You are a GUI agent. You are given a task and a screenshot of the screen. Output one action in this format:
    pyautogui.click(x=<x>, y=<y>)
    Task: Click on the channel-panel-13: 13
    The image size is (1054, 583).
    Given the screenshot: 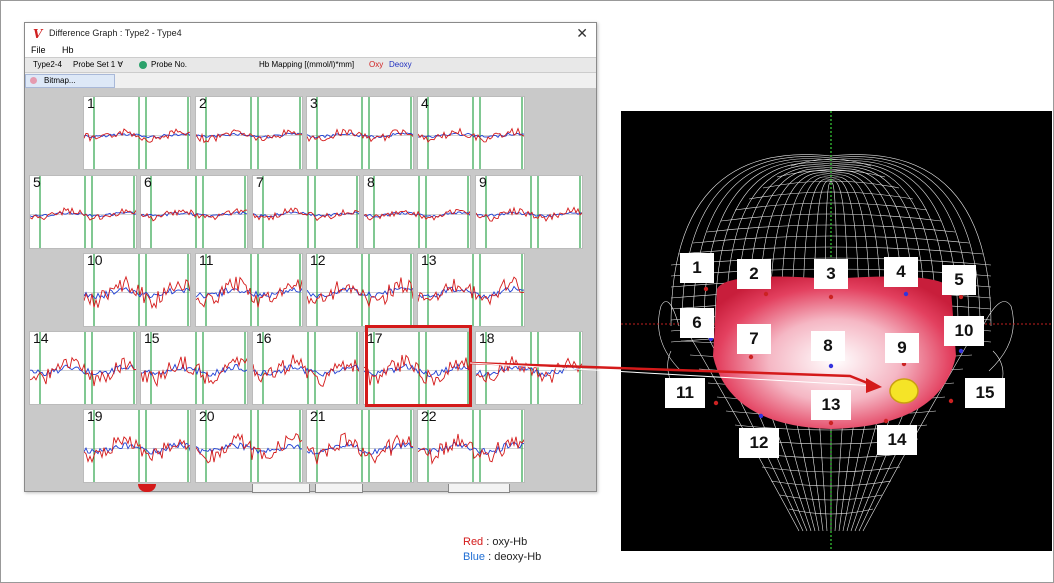 What is the action you would take?
    pyautogui.click(x=471, y=290)
    